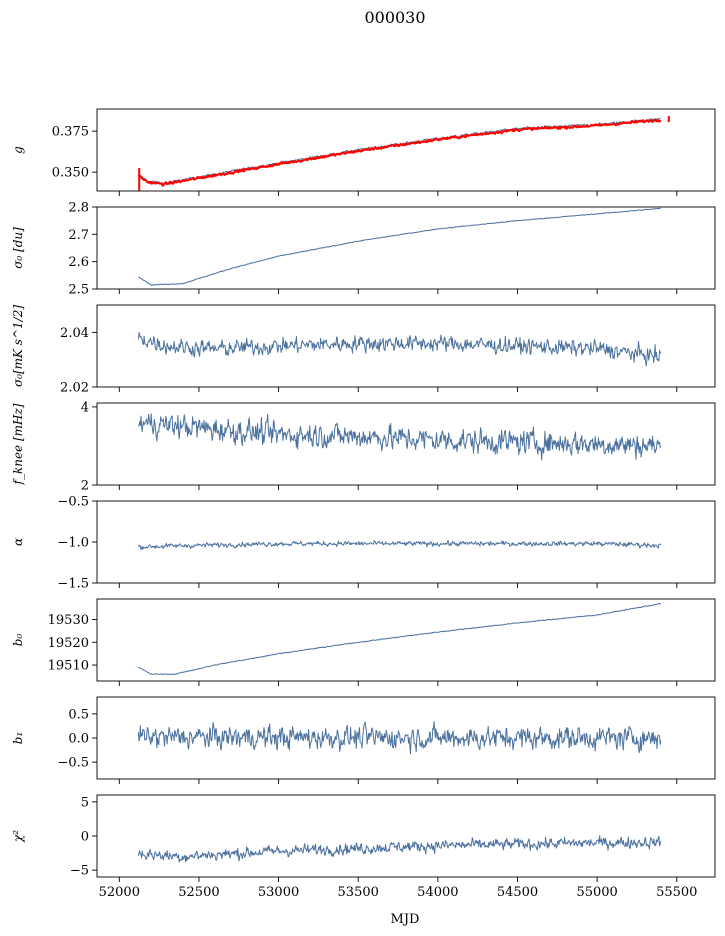  I want to click on y-tick-label: 4, so click(85, 407).